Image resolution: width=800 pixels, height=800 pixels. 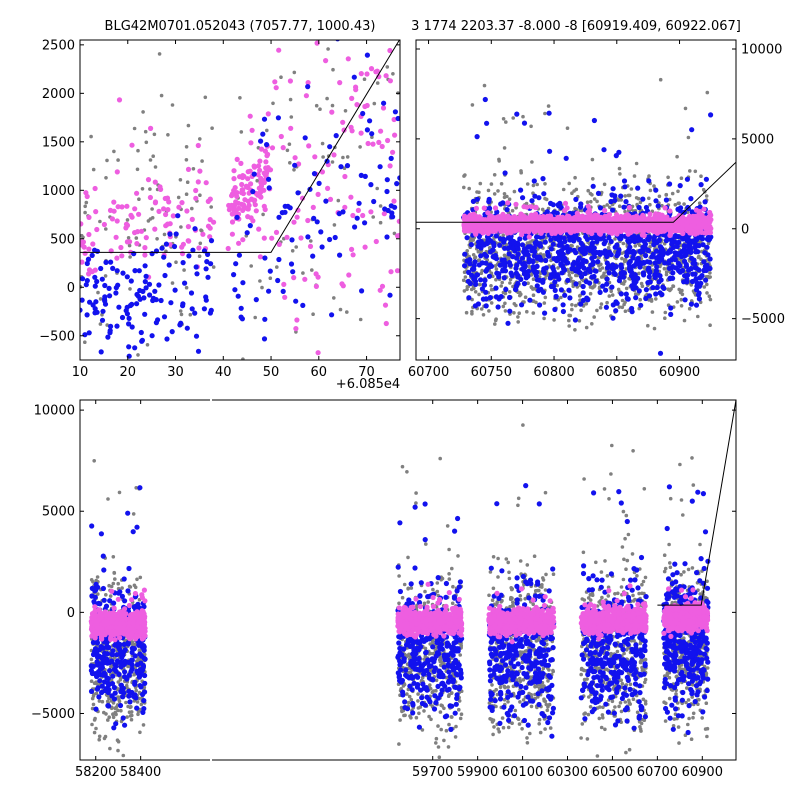 I want to click on x-tick-label: 30, so click(x=175, y=372).